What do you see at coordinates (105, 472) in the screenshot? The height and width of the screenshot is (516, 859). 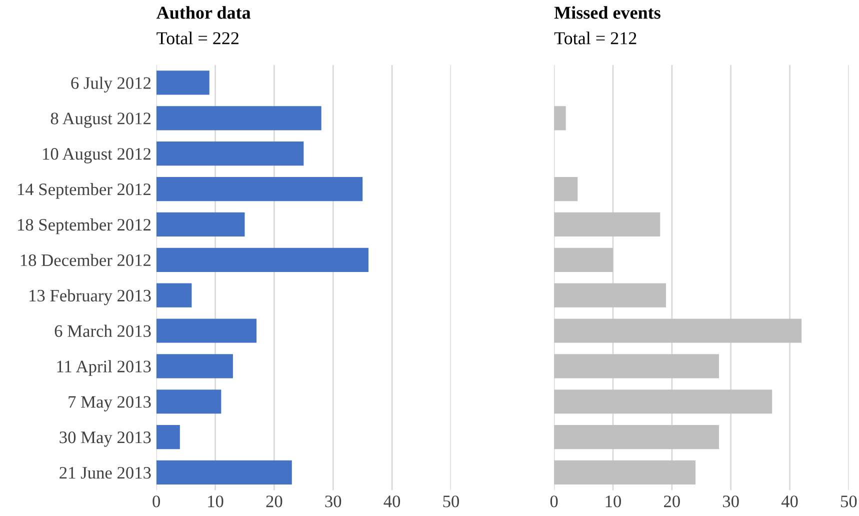 I see `y-tick-label: 21 June 2013` at bounding box center [105, 472].